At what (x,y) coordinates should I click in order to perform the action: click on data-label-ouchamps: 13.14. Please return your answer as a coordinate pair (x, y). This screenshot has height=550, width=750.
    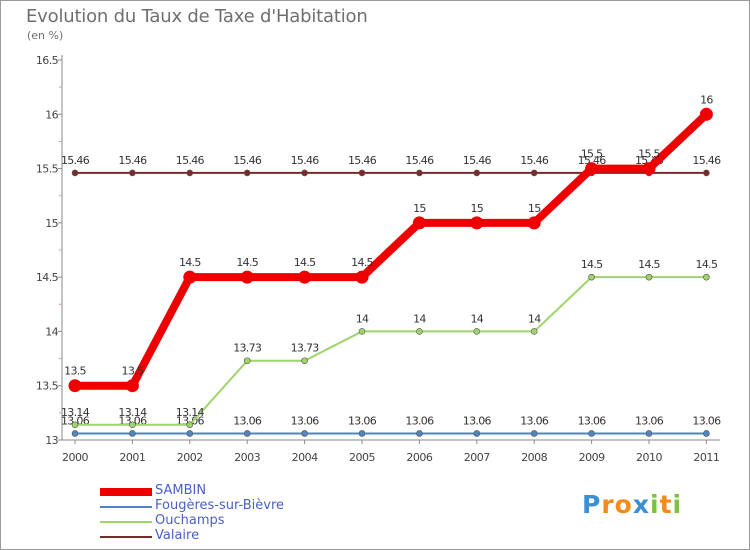
    Looking at the image, I should click on (190, 412).